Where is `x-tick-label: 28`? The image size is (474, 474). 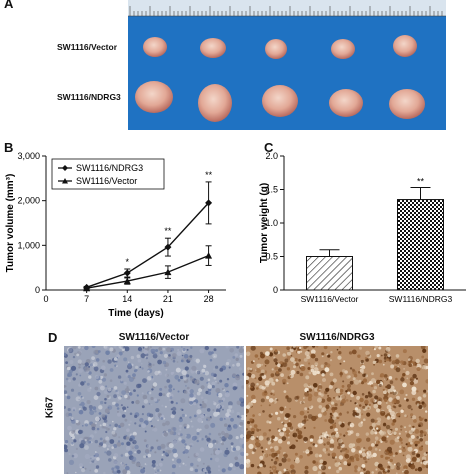
x-tick-label: 28 is located at coordinates (209, 299).